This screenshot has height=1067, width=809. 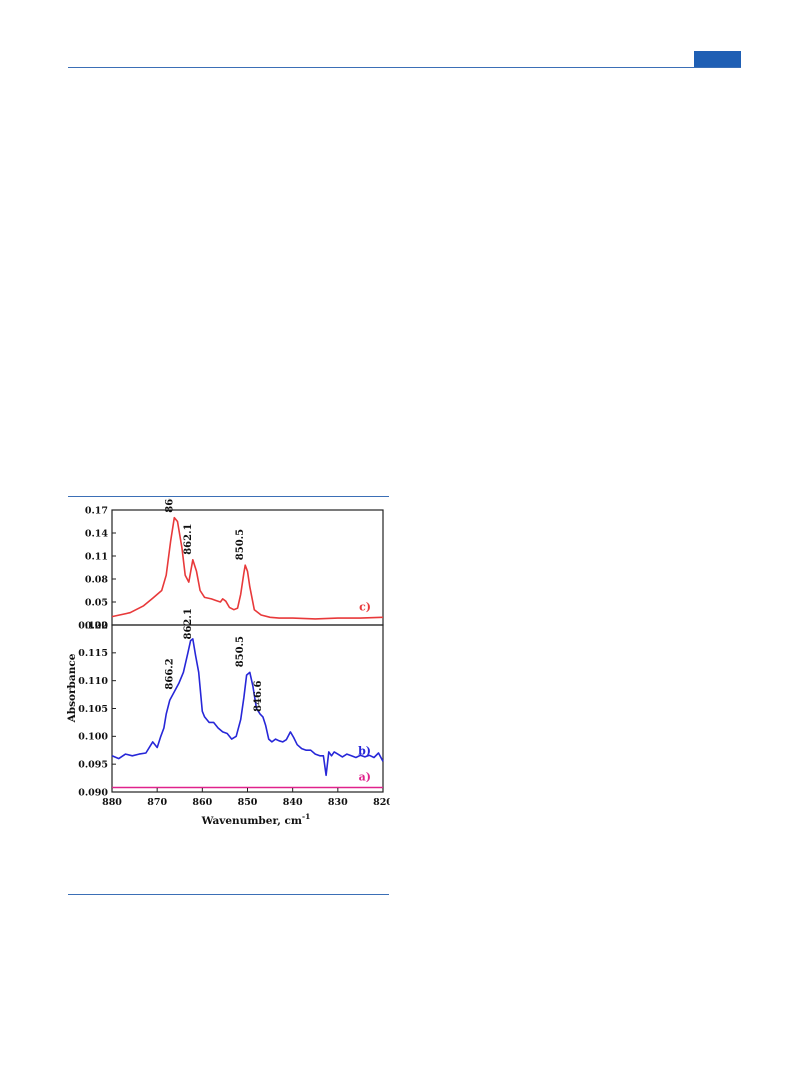 What do you see at coordinates (72, 688) in the screenshot?
I see `y-axis-title: Absorbance` at bounding box center [72, 688].